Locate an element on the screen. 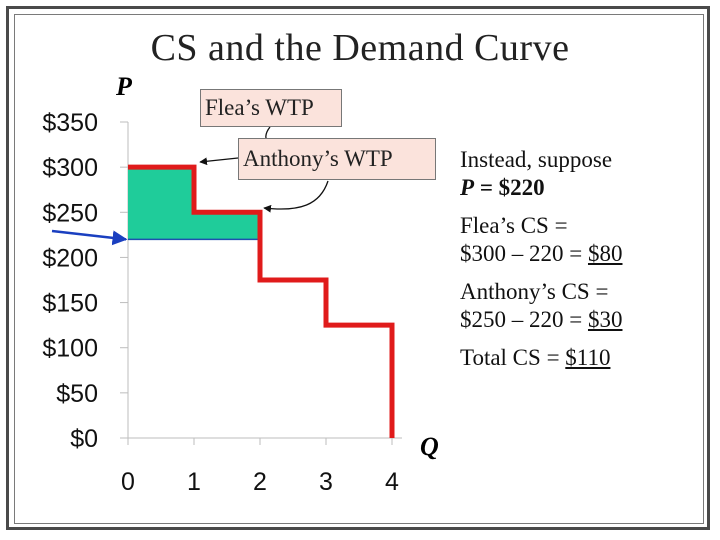 Image resolution: width=720 pixels, height=540 pixels. y-tick-label: $100 is located at coordinates (70, 349).